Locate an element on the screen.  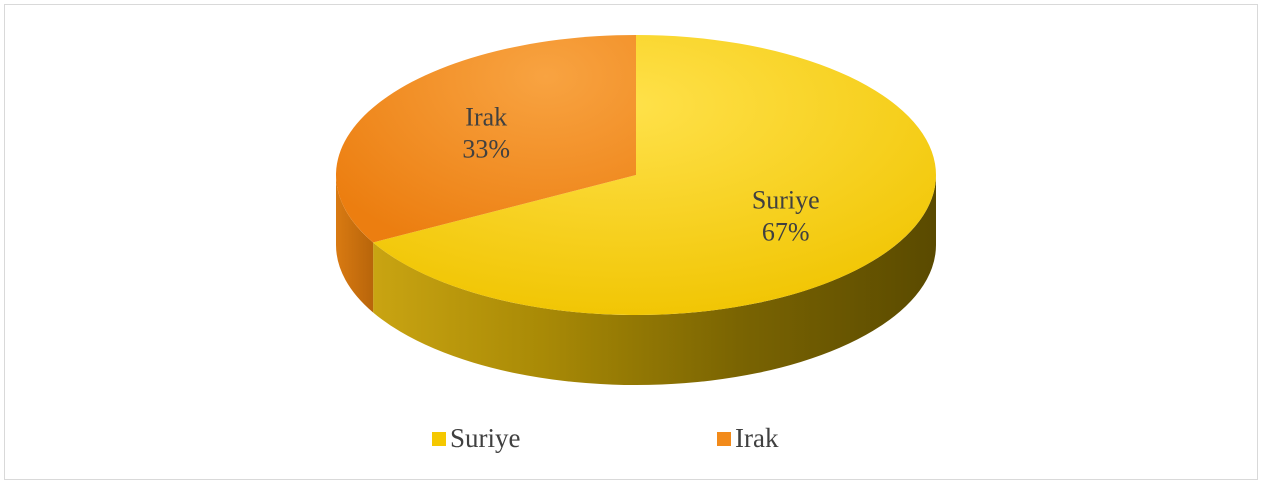
data-label-irak: Irak 33% is located at coordinates (486, 133).